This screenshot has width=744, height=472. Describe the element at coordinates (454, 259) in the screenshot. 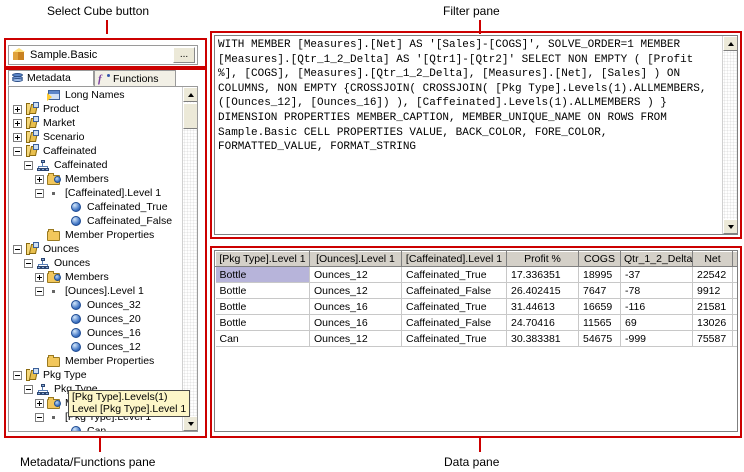

I see `column-header: [Caffeinated].Level 1` at that location.